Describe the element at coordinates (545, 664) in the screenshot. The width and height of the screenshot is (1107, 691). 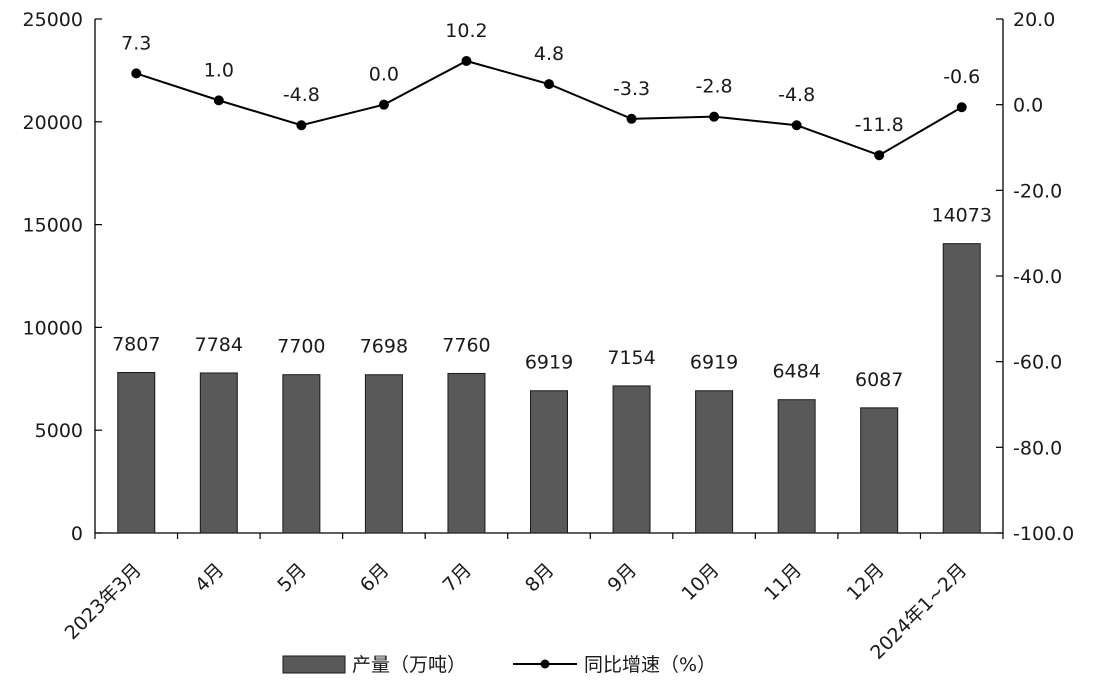
I see `legend-line-marker` at that location.